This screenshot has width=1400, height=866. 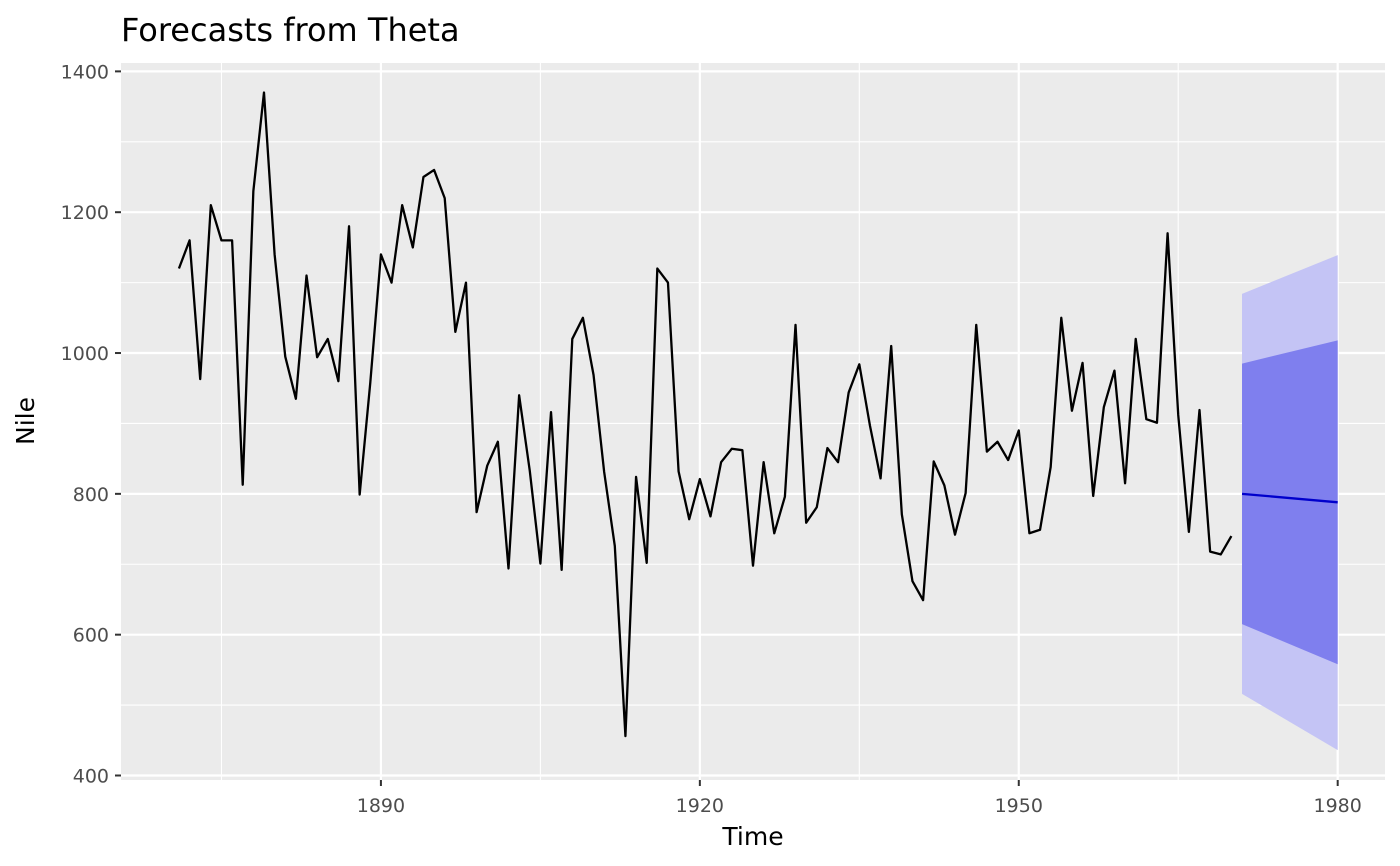 What do you see at coordinates (25, 421) in the screenshot?
I see `y-axis-title: Nile` at bounding box center [25, 421].